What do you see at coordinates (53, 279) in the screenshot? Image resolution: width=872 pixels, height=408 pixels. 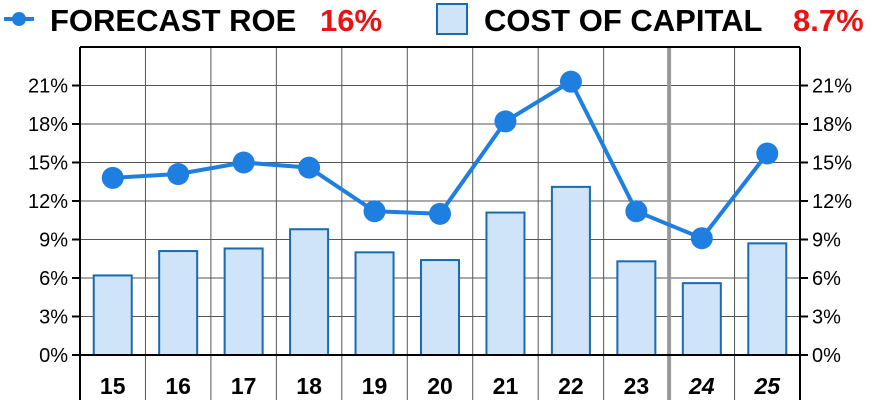 I see `y-tick-label-left: 6%` at bounding box center [53, 279].